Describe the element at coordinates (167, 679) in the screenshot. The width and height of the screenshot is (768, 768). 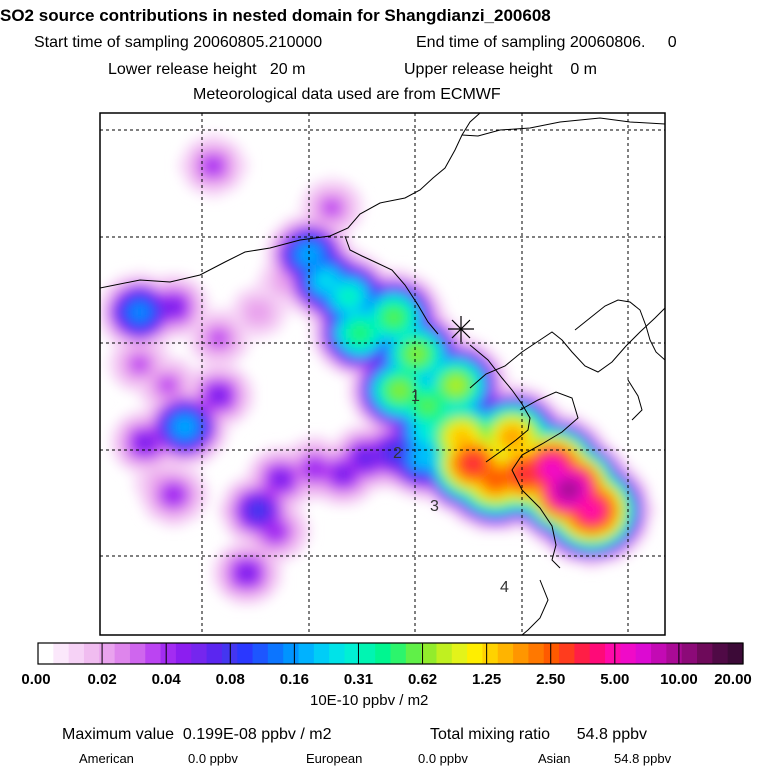
I see `colorbar-tick-label: 0.04` at that location.